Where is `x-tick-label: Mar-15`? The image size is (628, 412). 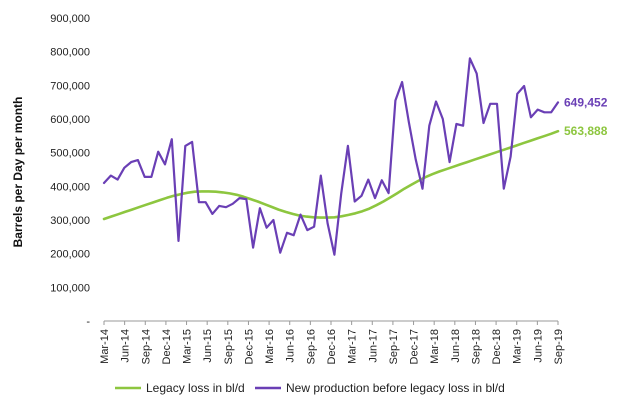 x-tick-label: Mar-15 is located at coordinates (188, 346).